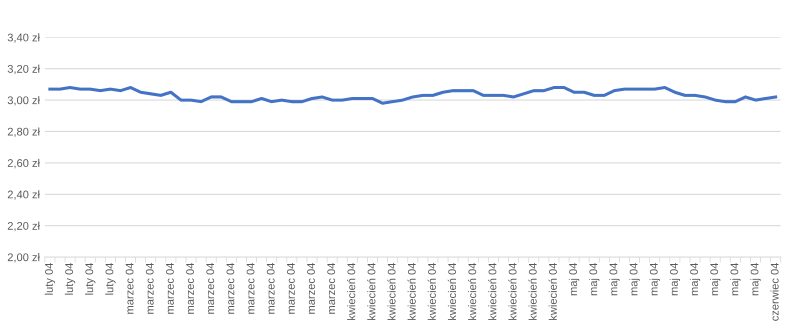 This screenshot has height=333, width=787. What do you see at coordinates (24, 101) in the screenshot?
I see `y-tick-label: 3,00 zł` at bounding box center [24, 101].